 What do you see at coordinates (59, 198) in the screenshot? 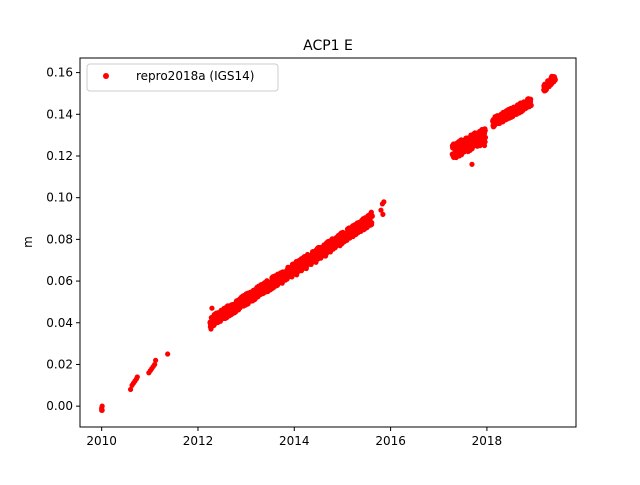
I see `y-tick-label: 0.10` at bounding box center [59, 198].